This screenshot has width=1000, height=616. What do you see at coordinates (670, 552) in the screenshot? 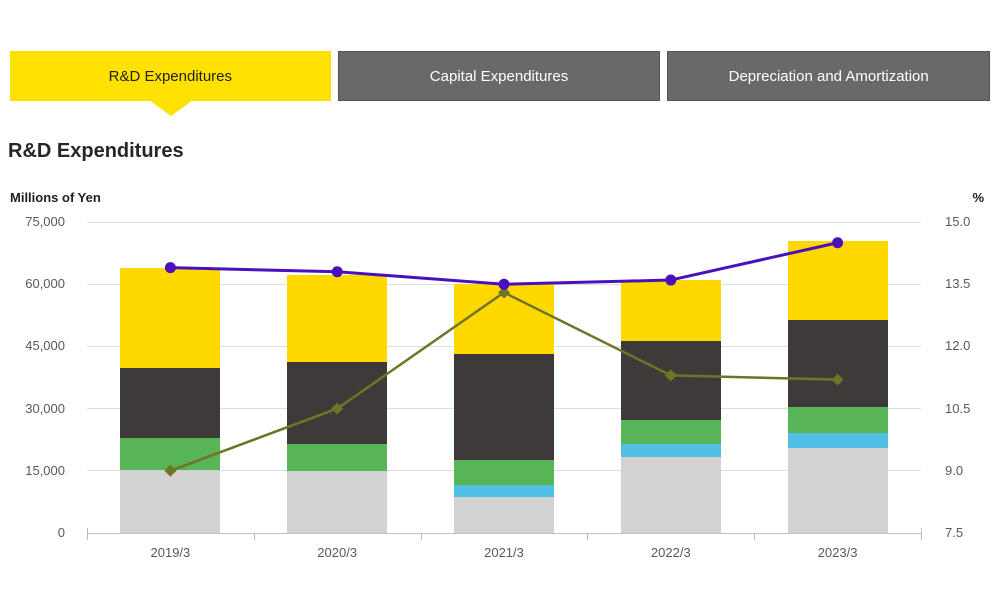
I see `x-axis-category-label: 2022/3` at bounding box center [670, 552].